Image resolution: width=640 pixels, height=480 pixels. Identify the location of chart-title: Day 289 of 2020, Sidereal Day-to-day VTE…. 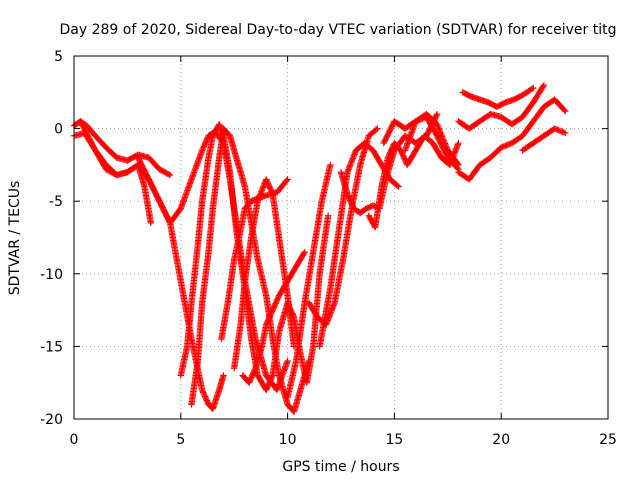
(338, 30).